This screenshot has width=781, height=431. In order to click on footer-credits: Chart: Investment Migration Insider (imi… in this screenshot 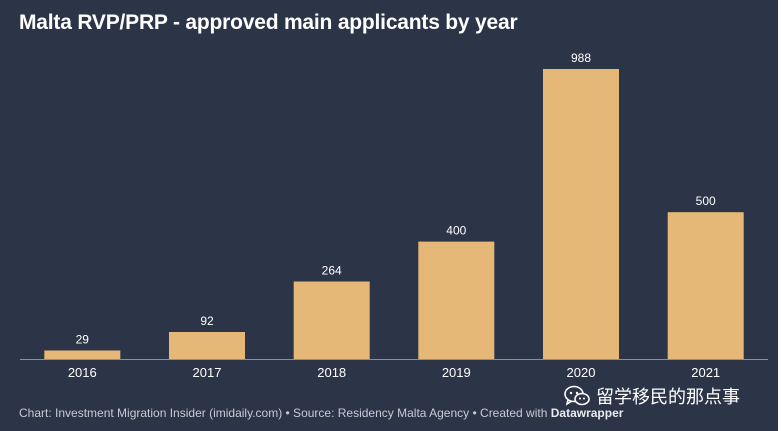, I will do `click(283, 413)`.